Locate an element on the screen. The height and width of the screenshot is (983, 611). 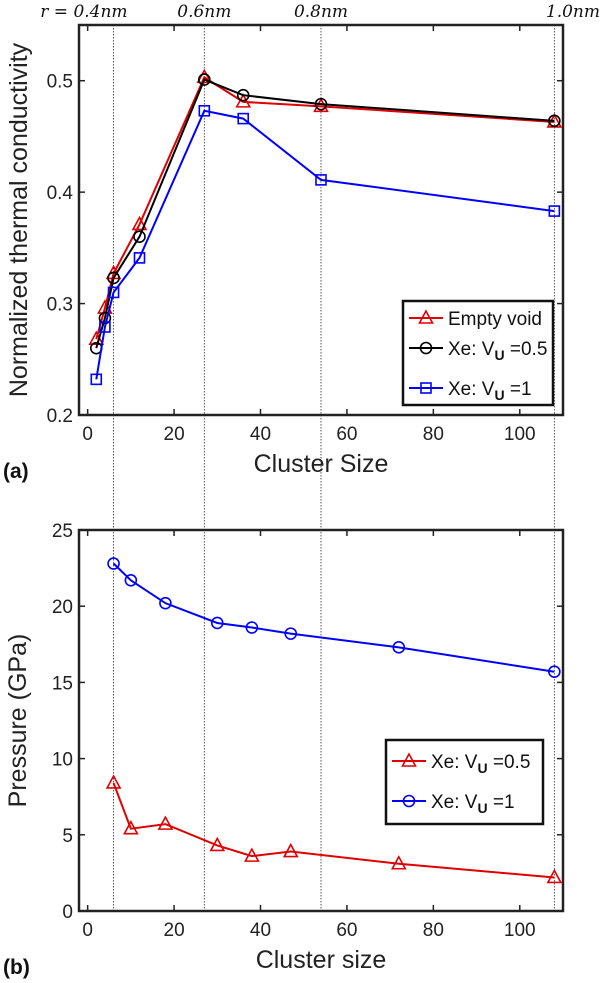
y-tick-label: 25 is located at coordinates (62, 531).